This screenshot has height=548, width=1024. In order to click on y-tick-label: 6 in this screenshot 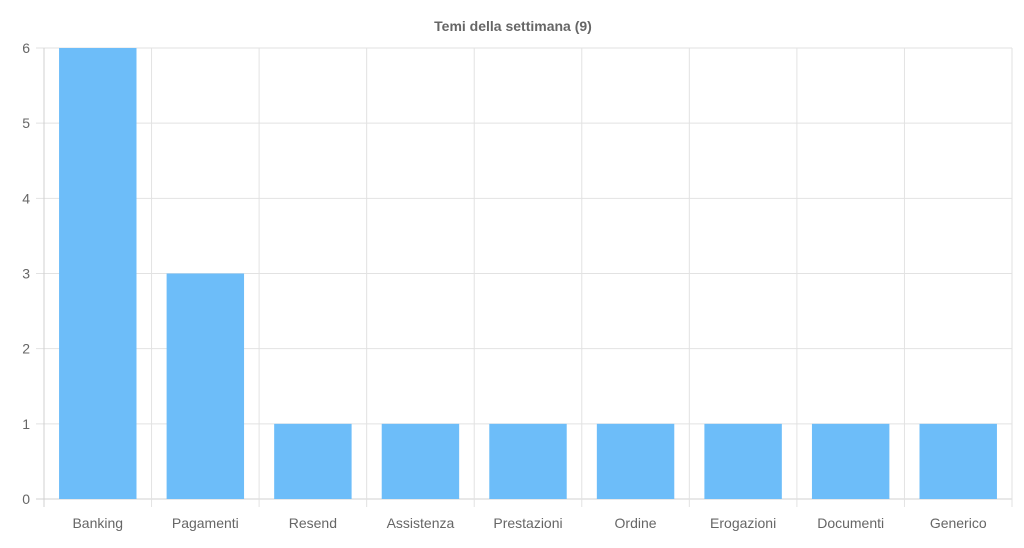, I will do `click(26, 48)`.